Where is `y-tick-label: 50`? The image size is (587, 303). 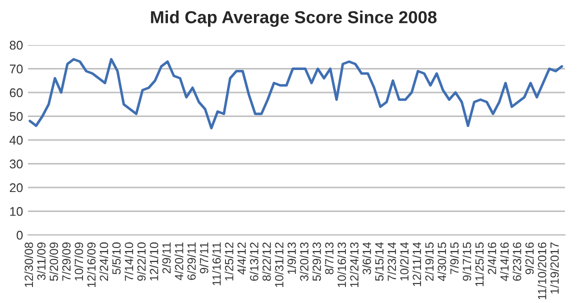
y-tick-label: 50 is located at coordinates (16, 116).